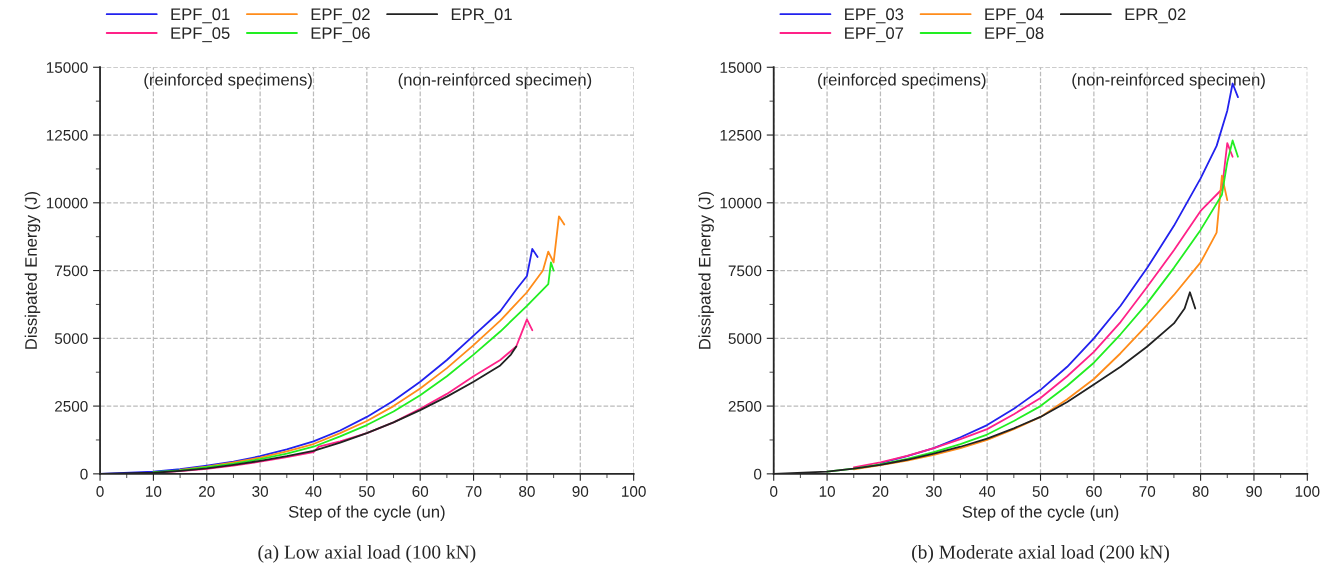 This screenshot has height=585, width=1334. What do you see at coordinates (200, 35) in the screenshot?
I see `legend-label: EPF_05` at bounding box center [200, 35].